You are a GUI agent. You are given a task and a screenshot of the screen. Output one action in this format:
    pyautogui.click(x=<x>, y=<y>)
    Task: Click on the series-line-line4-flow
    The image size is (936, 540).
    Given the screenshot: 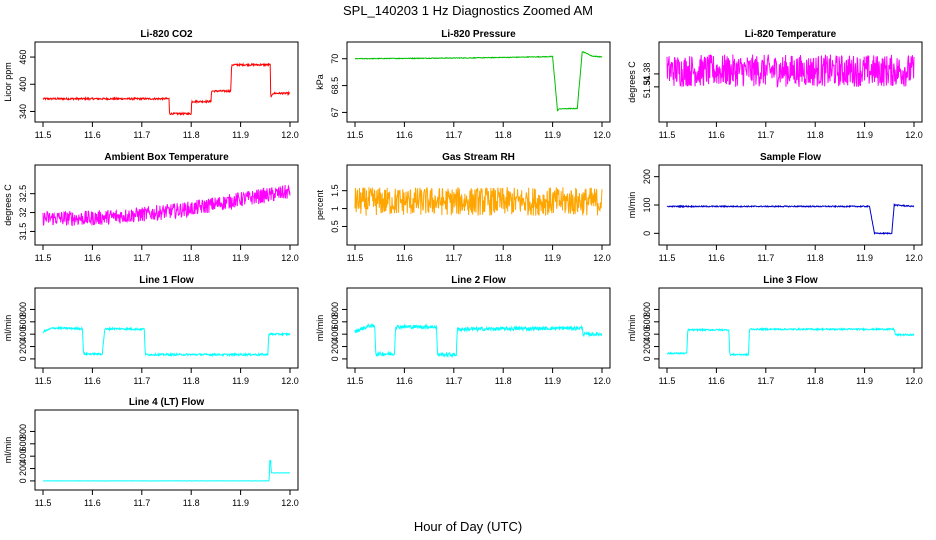 What is the action you would take?
    pyautogui.click(x=166, y=470)
    